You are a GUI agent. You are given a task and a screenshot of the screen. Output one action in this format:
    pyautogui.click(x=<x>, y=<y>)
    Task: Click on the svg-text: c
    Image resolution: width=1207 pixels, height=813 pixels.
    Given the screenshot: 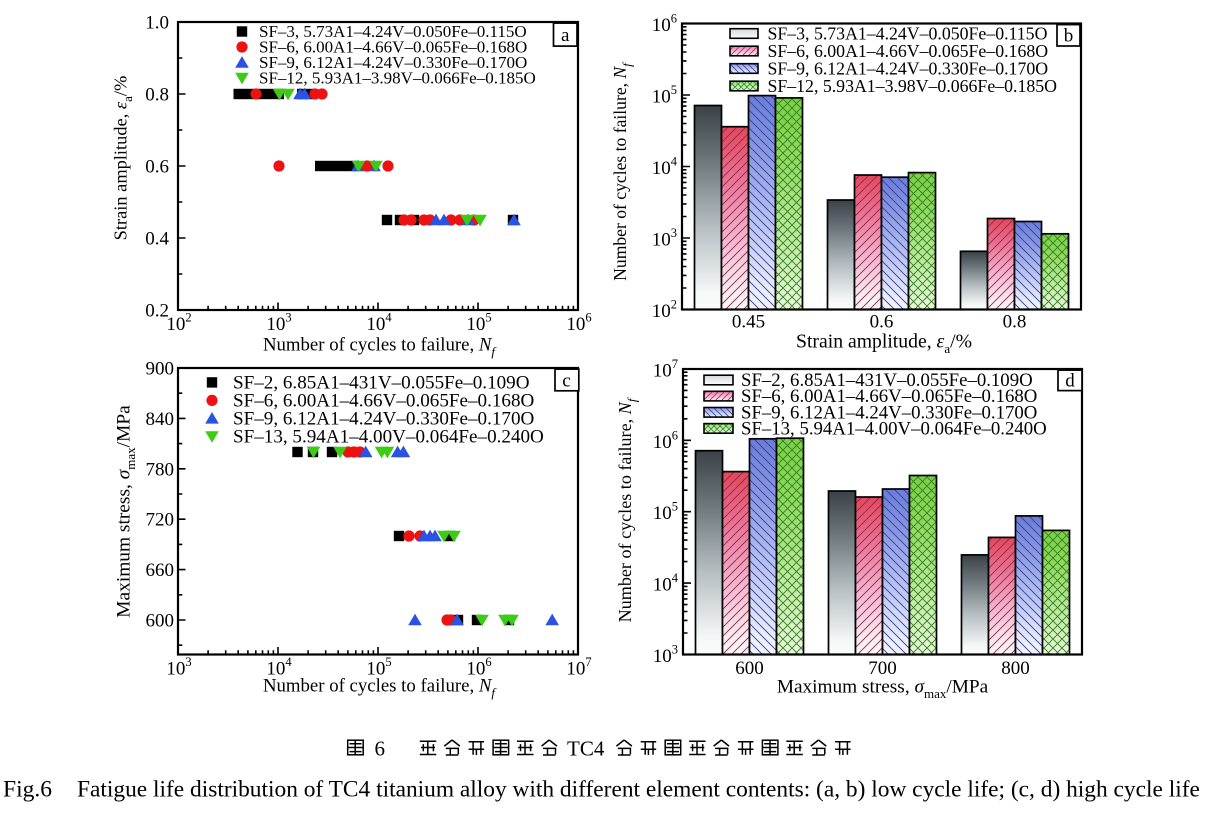 What is the action you would take?
    pyautogui.click(x=566, y=381)
    